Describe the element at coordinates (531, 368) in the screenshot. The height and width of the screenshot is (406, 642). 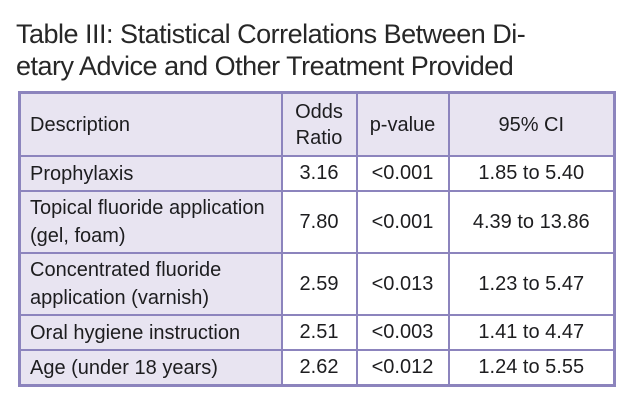
I see `row-ci: 1.24 to 5.55` at that location.